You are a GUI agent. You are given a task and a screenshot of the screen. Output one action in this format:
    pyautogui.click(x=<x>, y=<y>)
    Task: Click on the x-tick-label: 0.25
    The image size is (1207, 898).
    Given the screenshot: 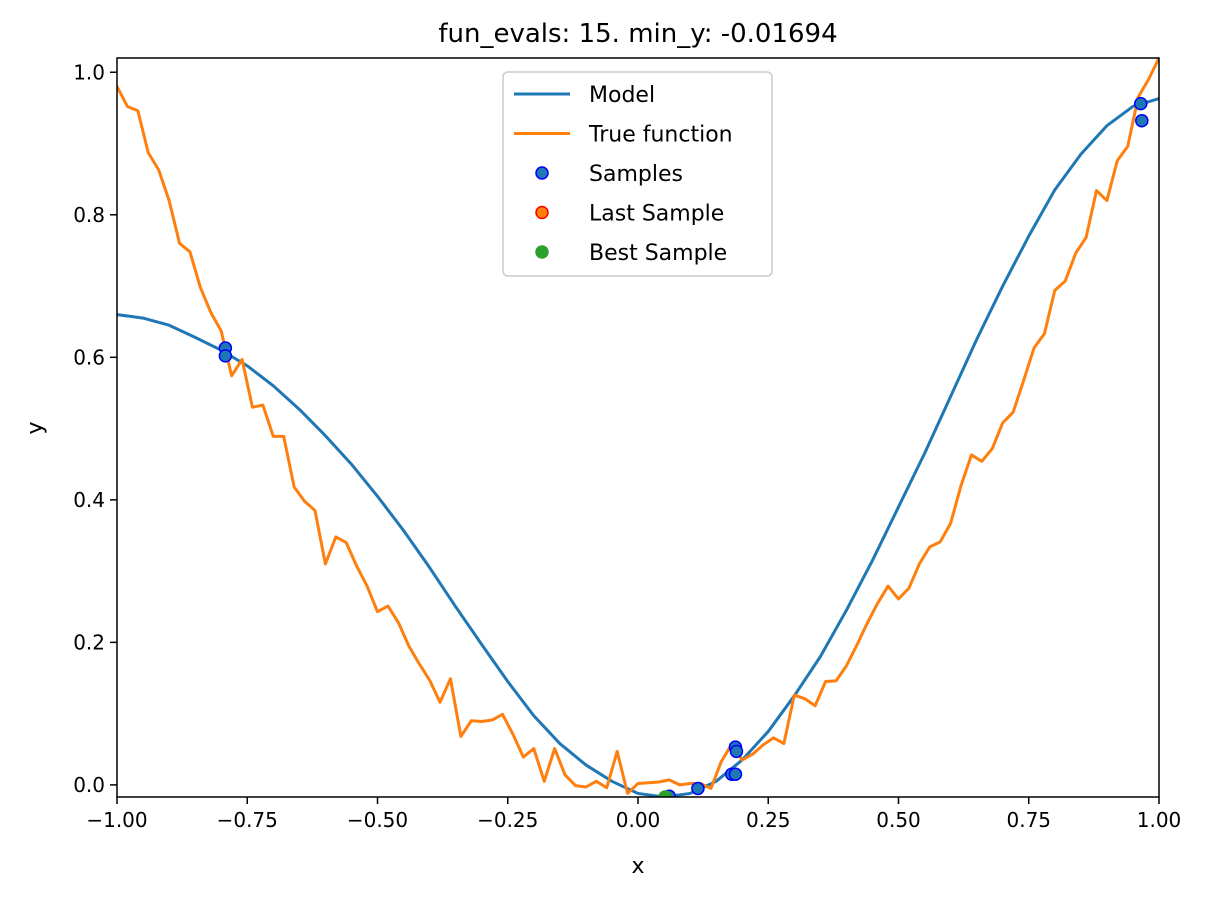 What is the action you would take?
    pyautogui.click(x=768, y=820)
    